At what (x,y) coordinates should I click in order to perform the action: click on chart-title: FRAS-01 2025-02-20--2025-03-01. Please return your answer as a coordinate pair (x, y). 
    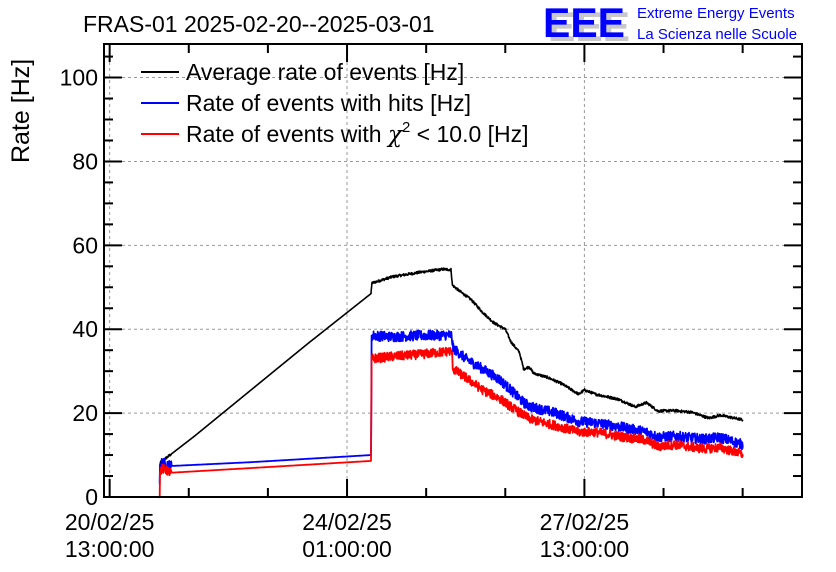
    Looking at the image, I should click on (259, 24).